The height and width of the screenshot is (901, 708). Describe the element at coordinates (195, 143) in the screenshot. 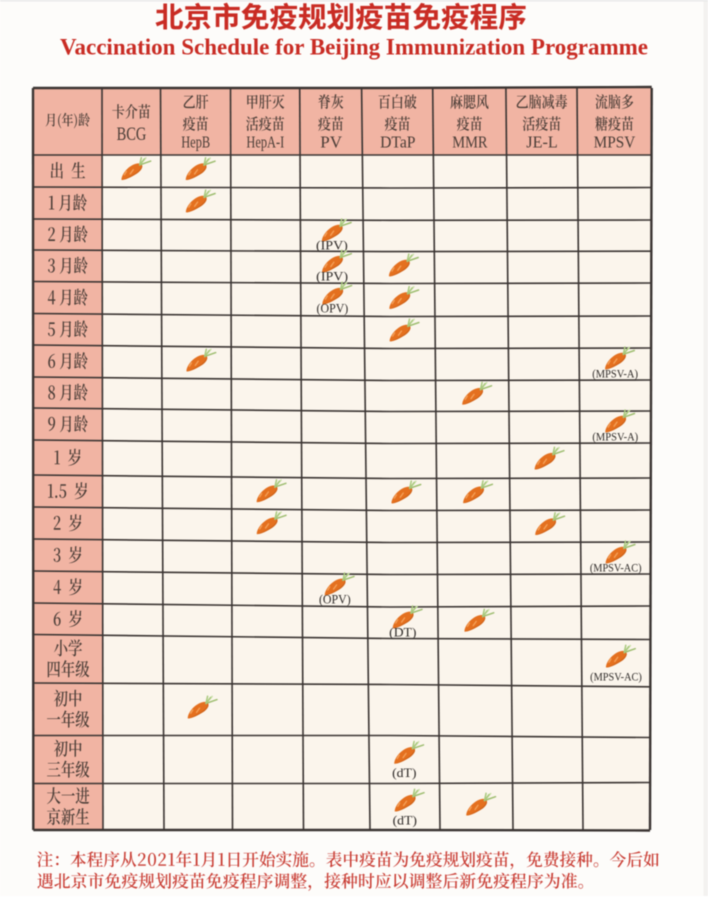

I see `svg-text: HepB` at that location.